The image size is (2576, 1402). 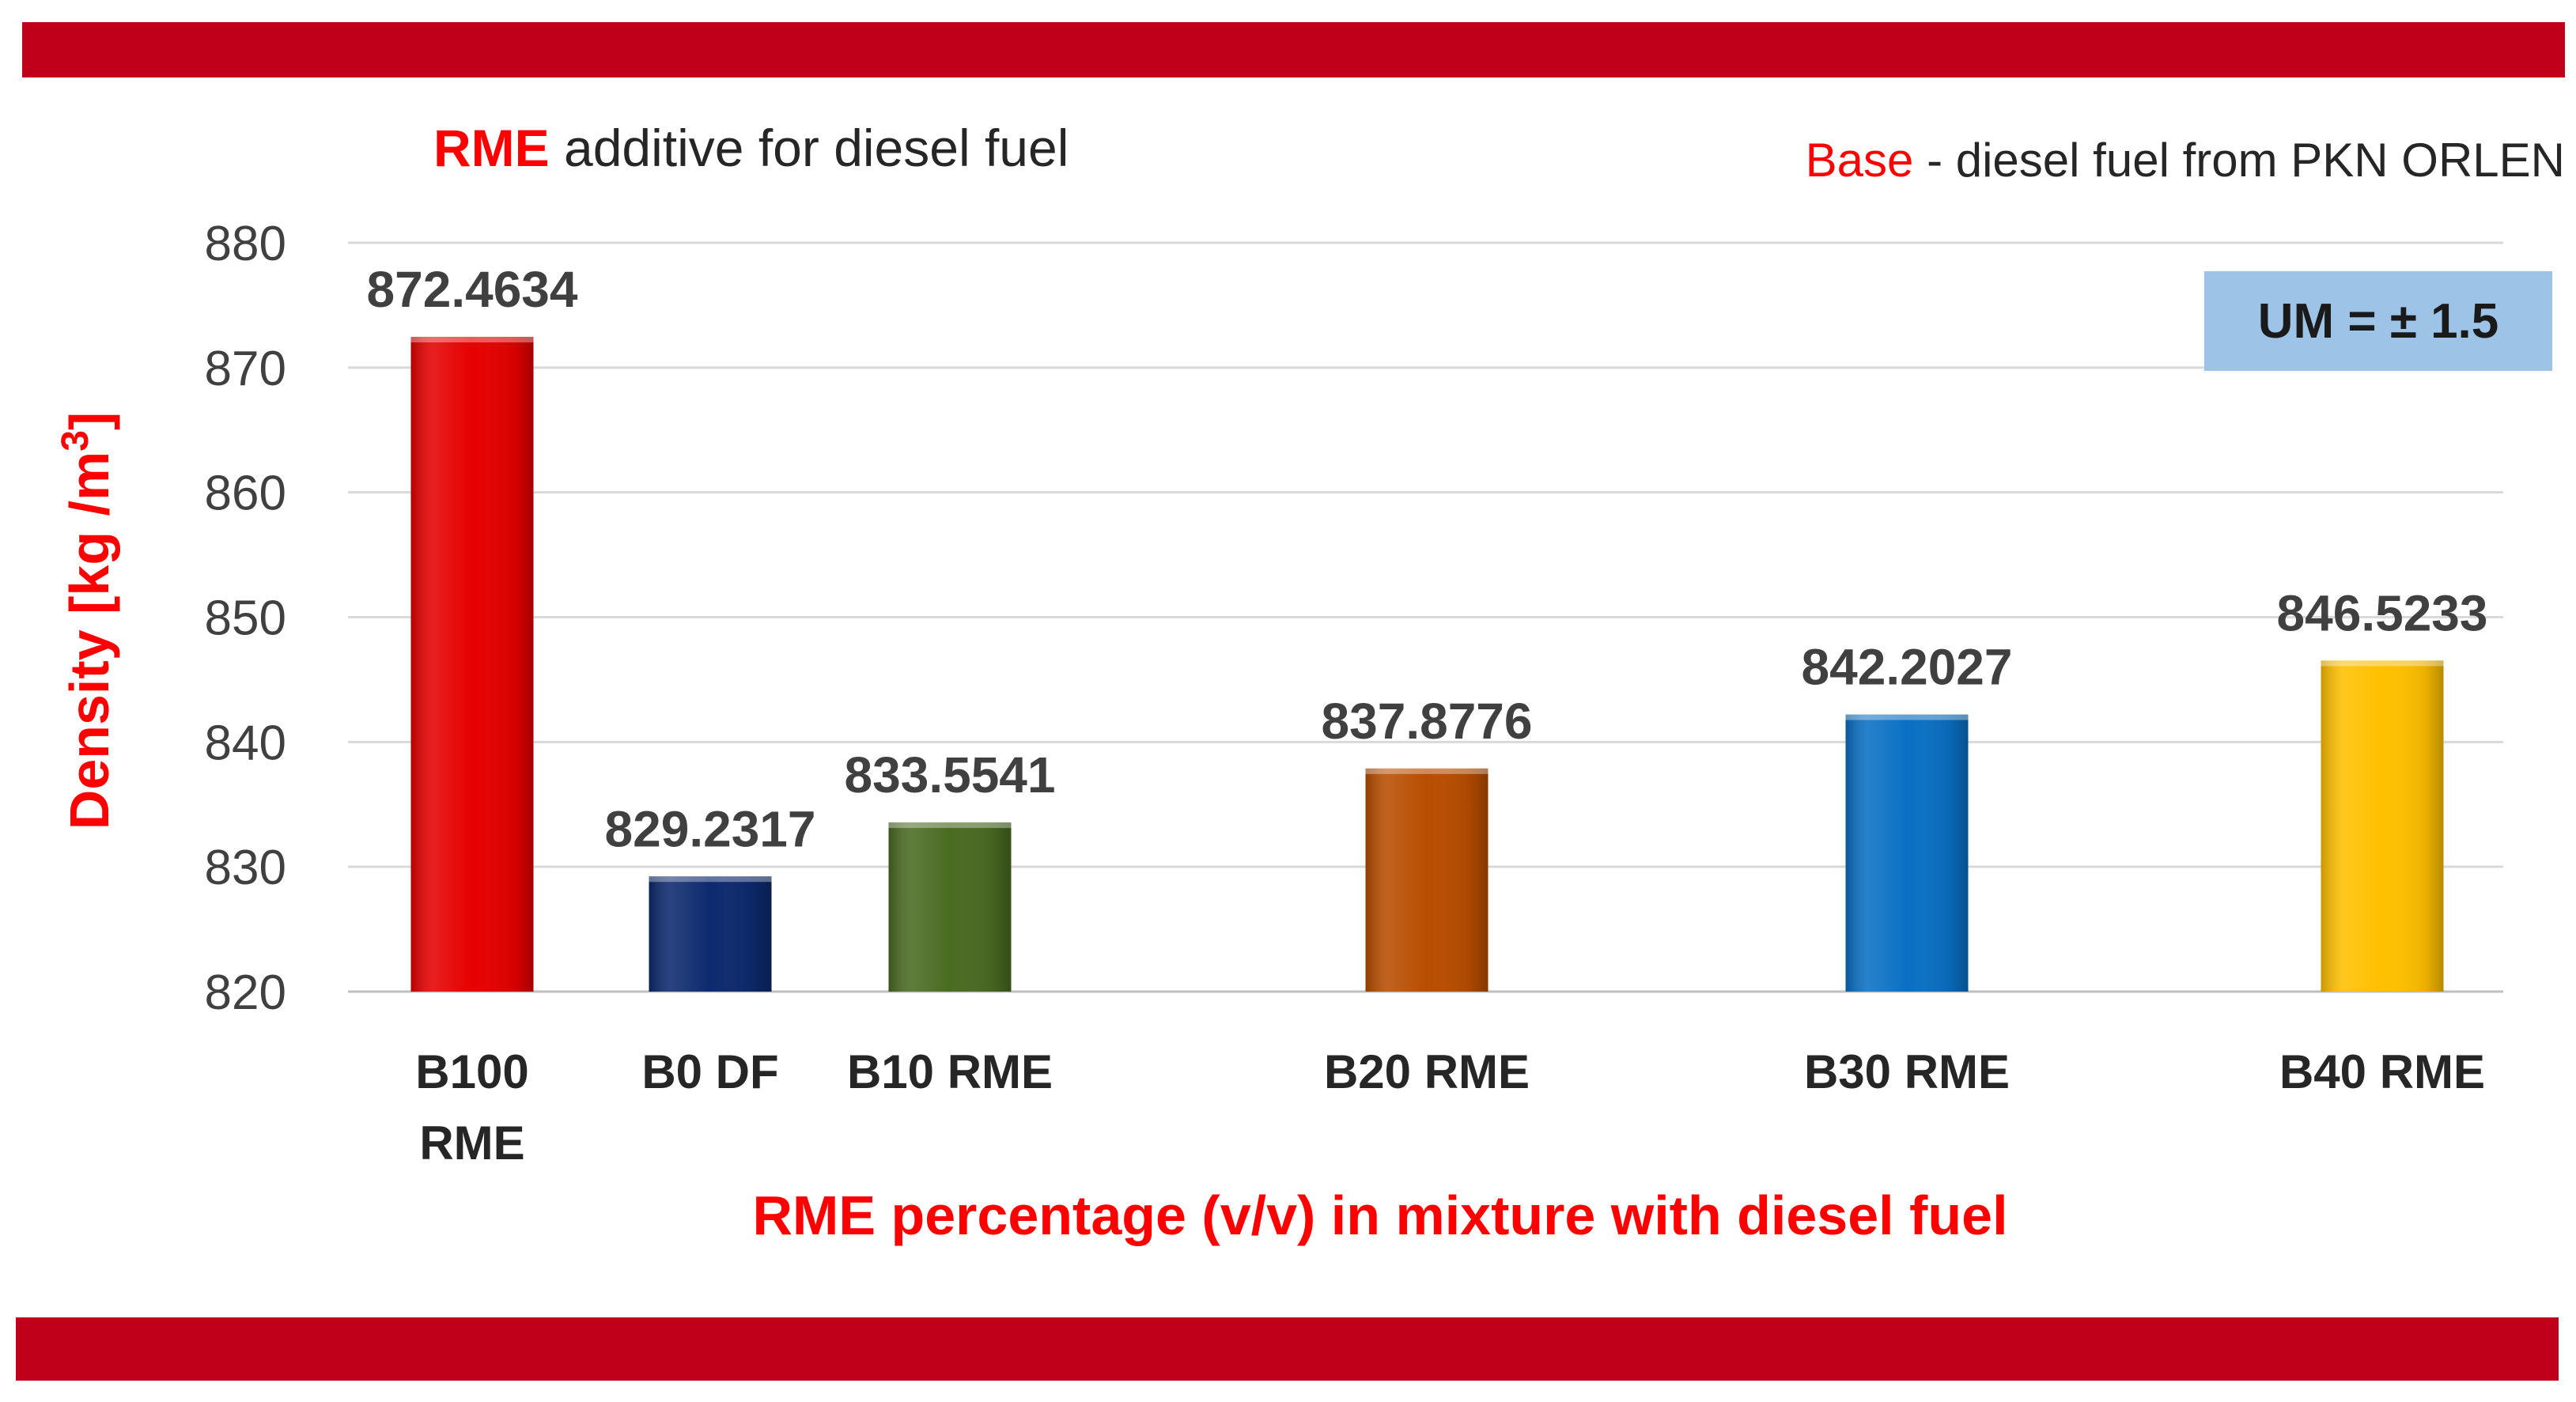 What do you see at coordinates (1450, 1107) in the screenshot?
I see `x-axis-ticks: B100 RME B0 DF B10 RME B20 RME B30 RME B40 RME` at bounding box center [1450, 1107].